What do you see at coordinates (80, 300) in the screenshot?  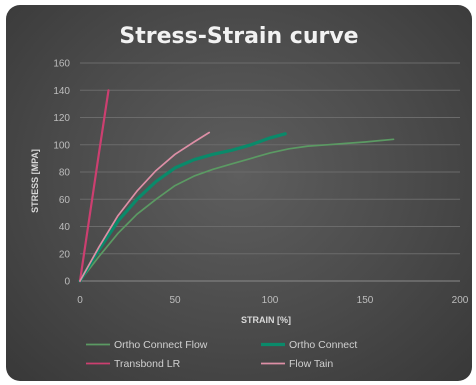 I see `x-tick-label: 0` at bounding box center [80, 300].